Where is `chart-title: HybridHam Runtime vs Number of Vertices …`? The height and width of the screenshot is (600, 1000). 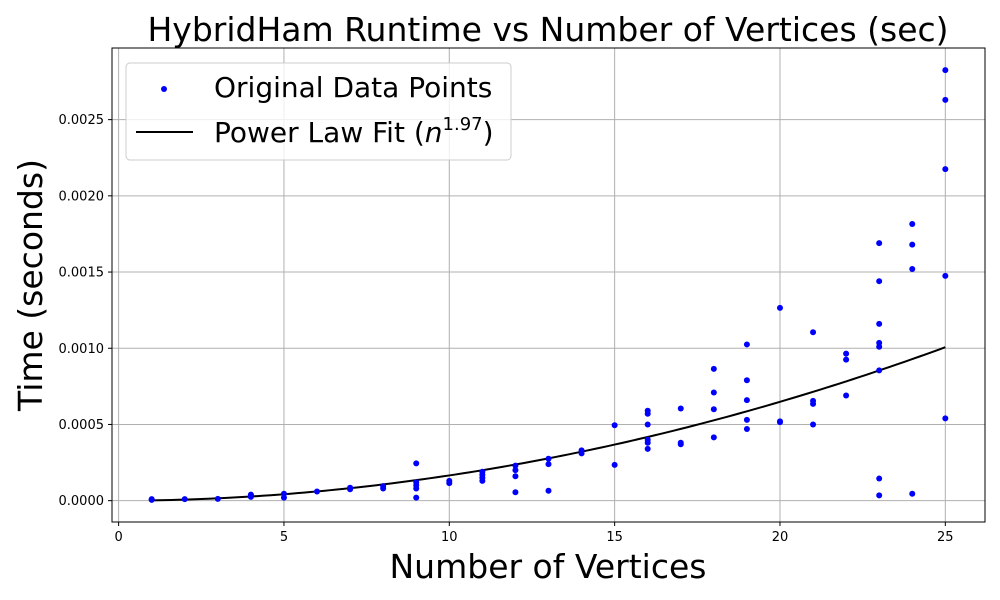 chart-title: HybridHam Runtime vs Number of Vertices … is located at coordinates (547, 29).